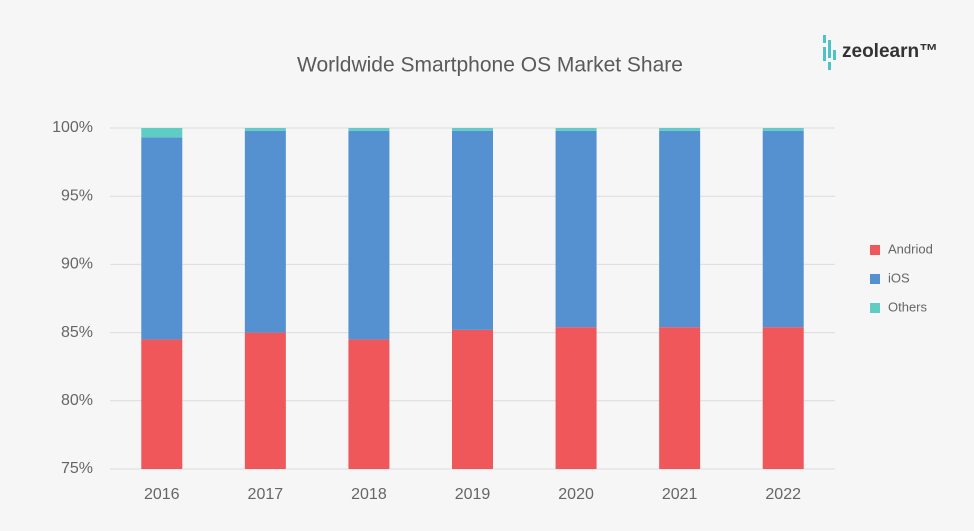  What do you see at coordinates (77, 195) in the screenshot?
I see `y-tick-label: 95%` at bounding box center [77, 195].